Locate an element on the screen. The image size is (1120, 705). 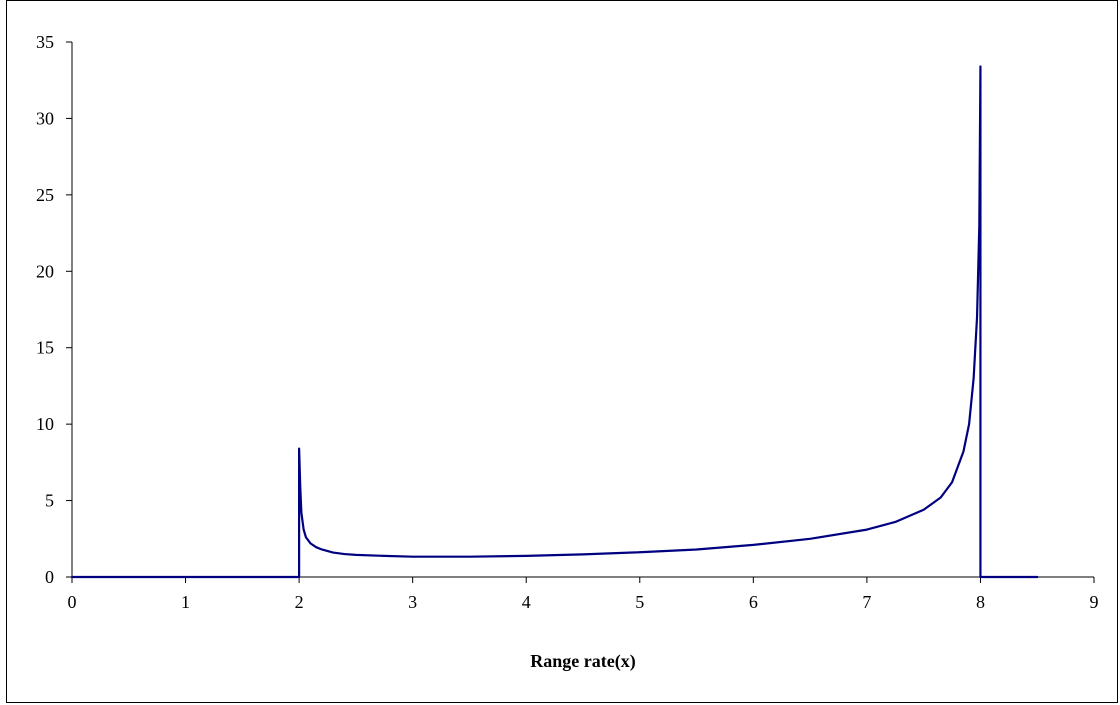
x-tick-label: 9 is located at coordinates (1094, 602).